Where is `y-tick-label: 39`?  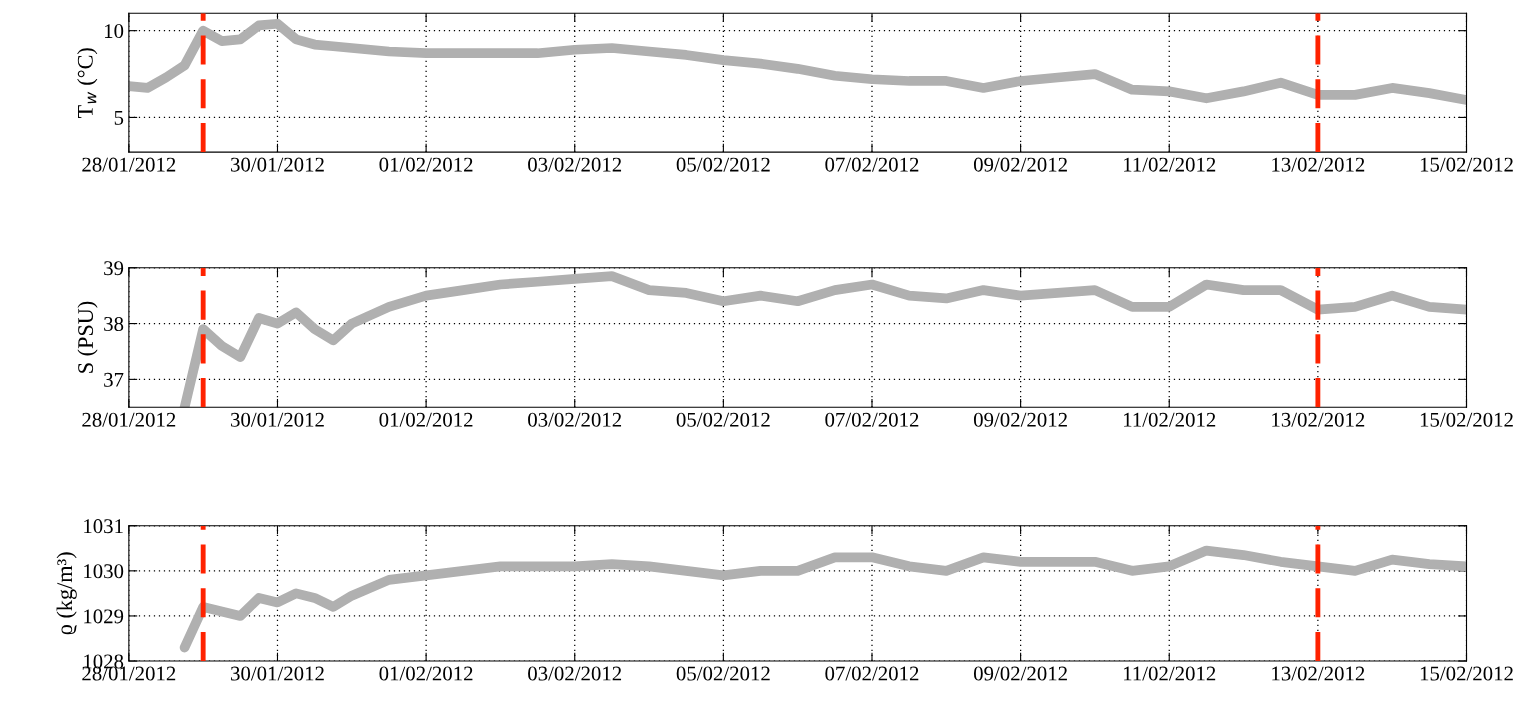
y-tick-label: 39 is located at coordinates (114, 268).